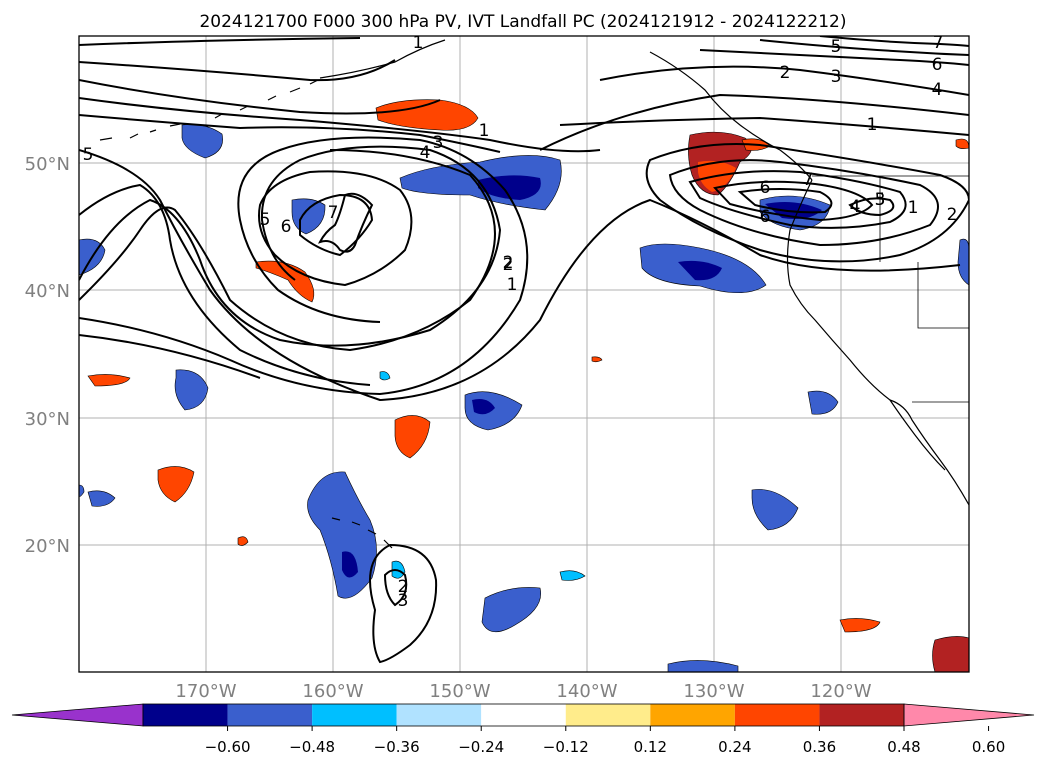 The width and height of the screenshot is (1047, 765). What do you see at coordinates (312, 747) in the screenshot?
I see `colorbar-tick-label: −0.48` at bounding box center [312, 747].